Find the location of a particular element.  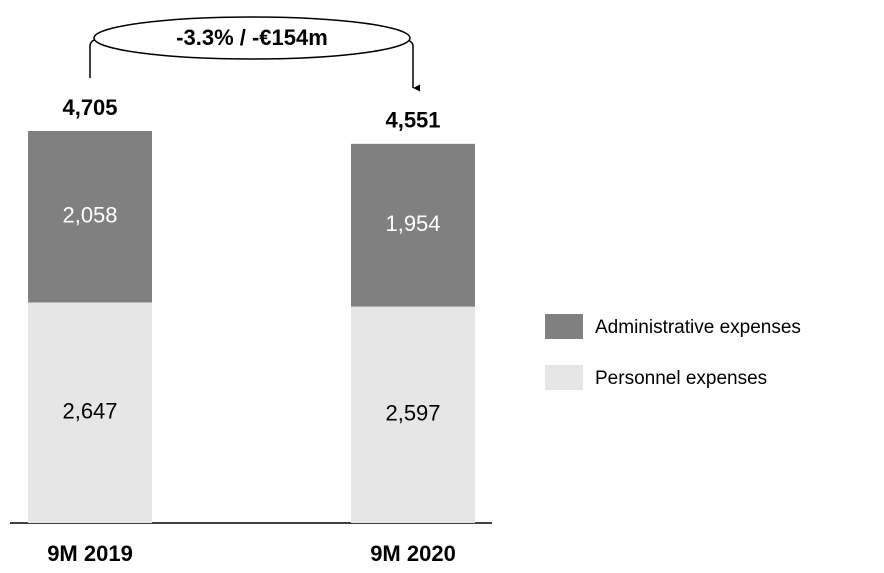

value-label: 2,597 is located at coordinates (412, 413).